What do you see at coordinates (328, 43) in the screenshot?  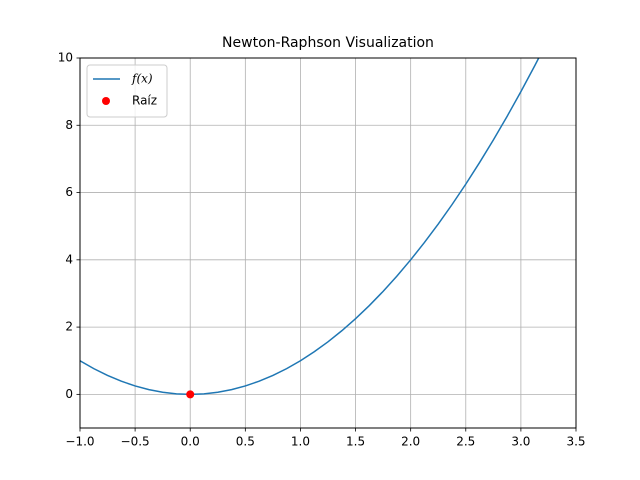 I see `chart-title: Newton-Raphson Visualization` at bounding box center [328, 43].